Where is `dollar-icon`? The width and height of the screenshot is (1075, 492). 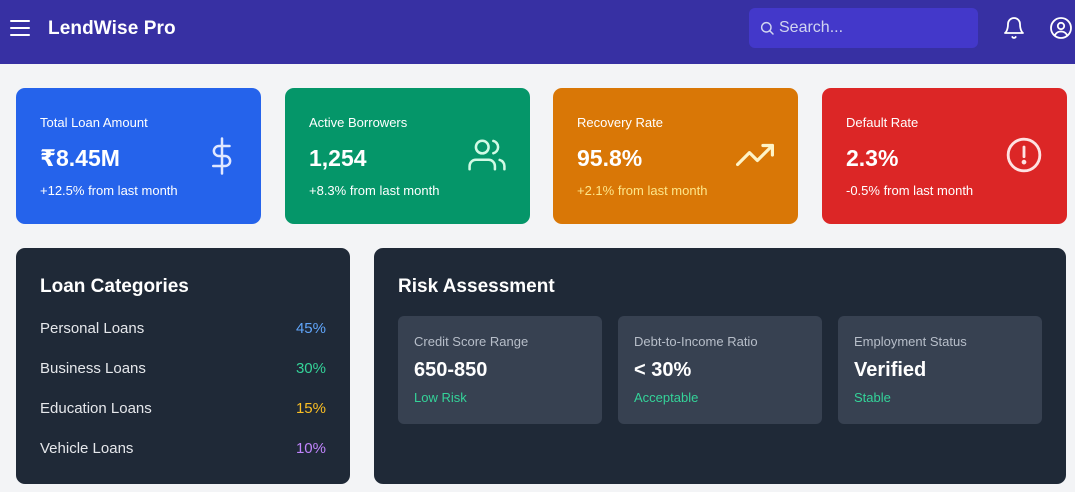 dollar-icon is located at coordinates (222, 158).